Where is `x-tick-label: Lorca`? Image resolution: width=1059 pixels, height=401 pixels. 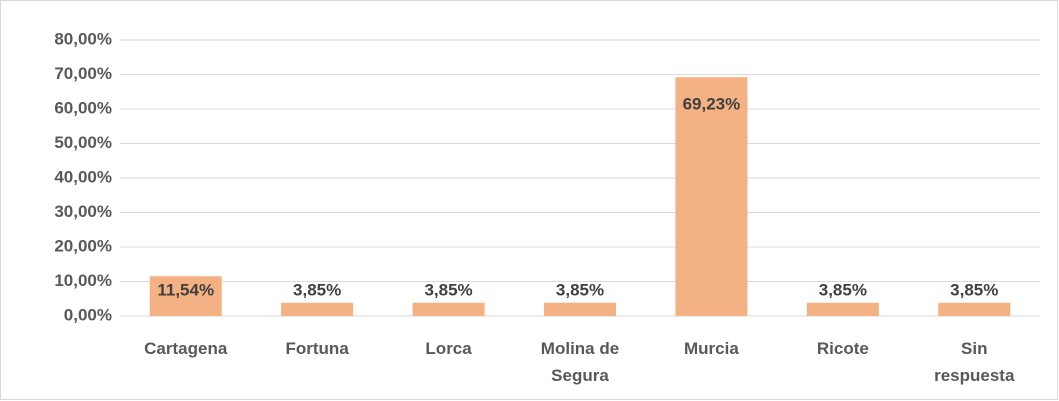 x-tick-label: Lorca is located at coordinates (448, 348).